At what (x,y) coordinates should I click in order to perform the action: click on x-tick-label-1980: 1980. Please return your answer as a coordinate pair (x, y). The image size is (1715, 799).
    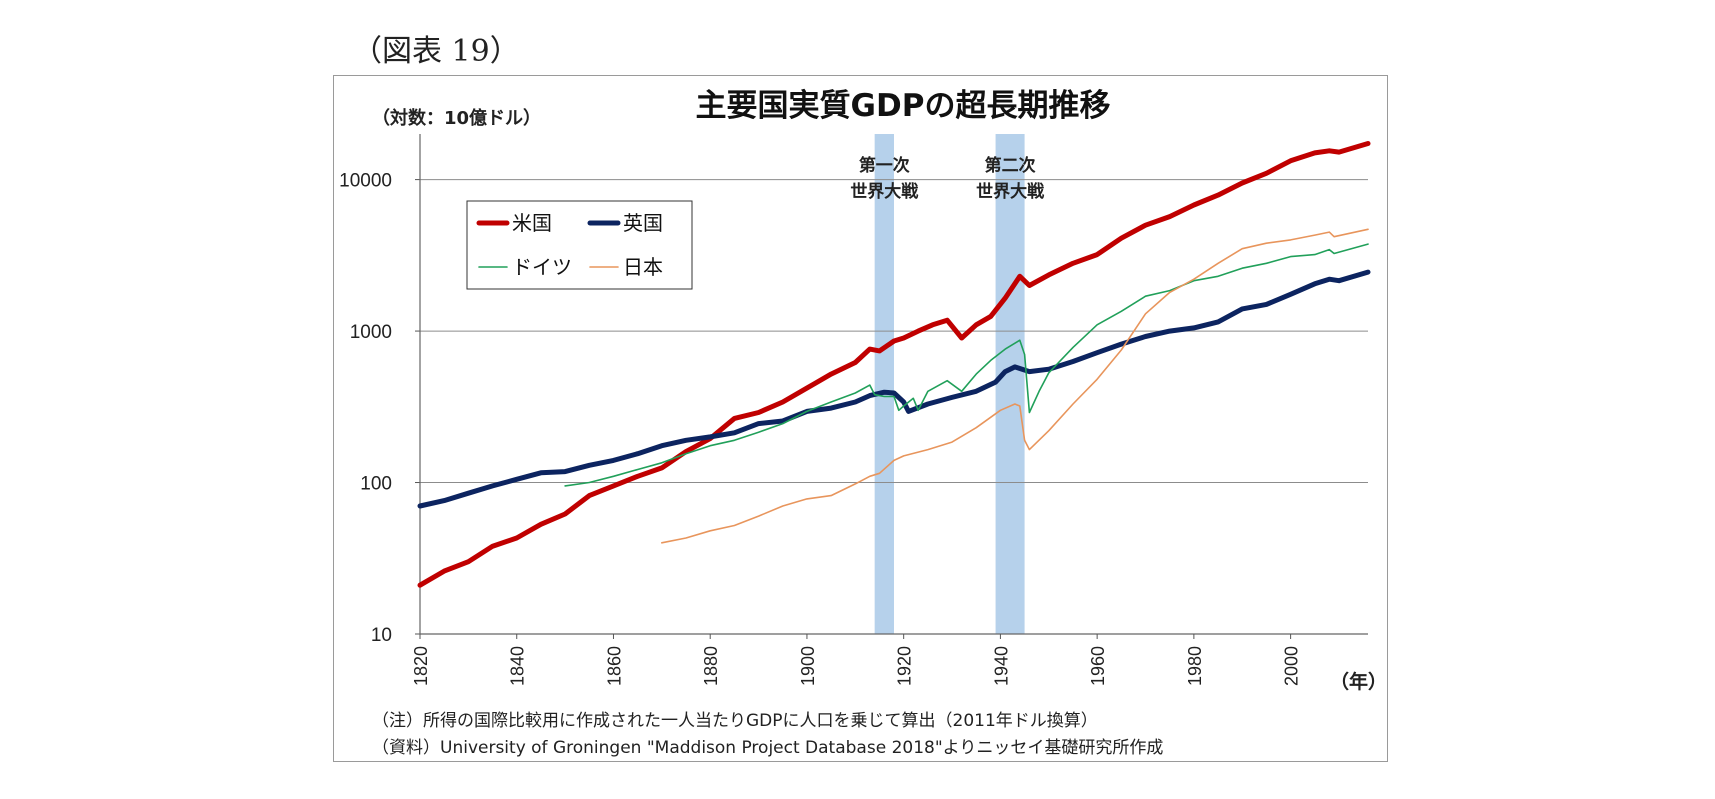
    Looking at the image, I should click on (1195, 666).